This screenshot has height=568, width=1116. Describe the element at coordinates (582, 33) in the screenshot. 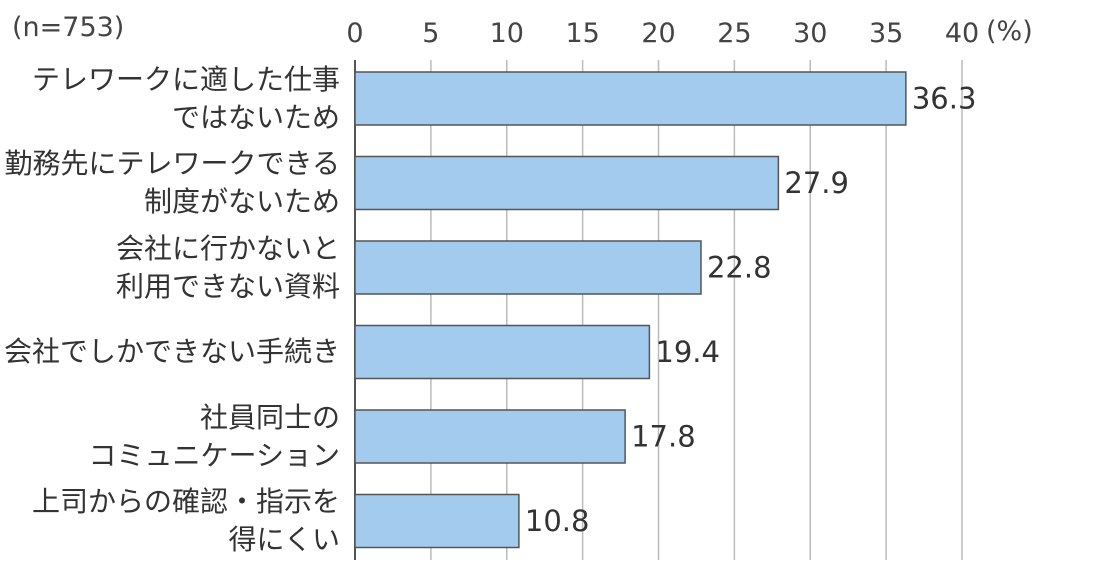

I see `x-tick-label: 15` at that location.